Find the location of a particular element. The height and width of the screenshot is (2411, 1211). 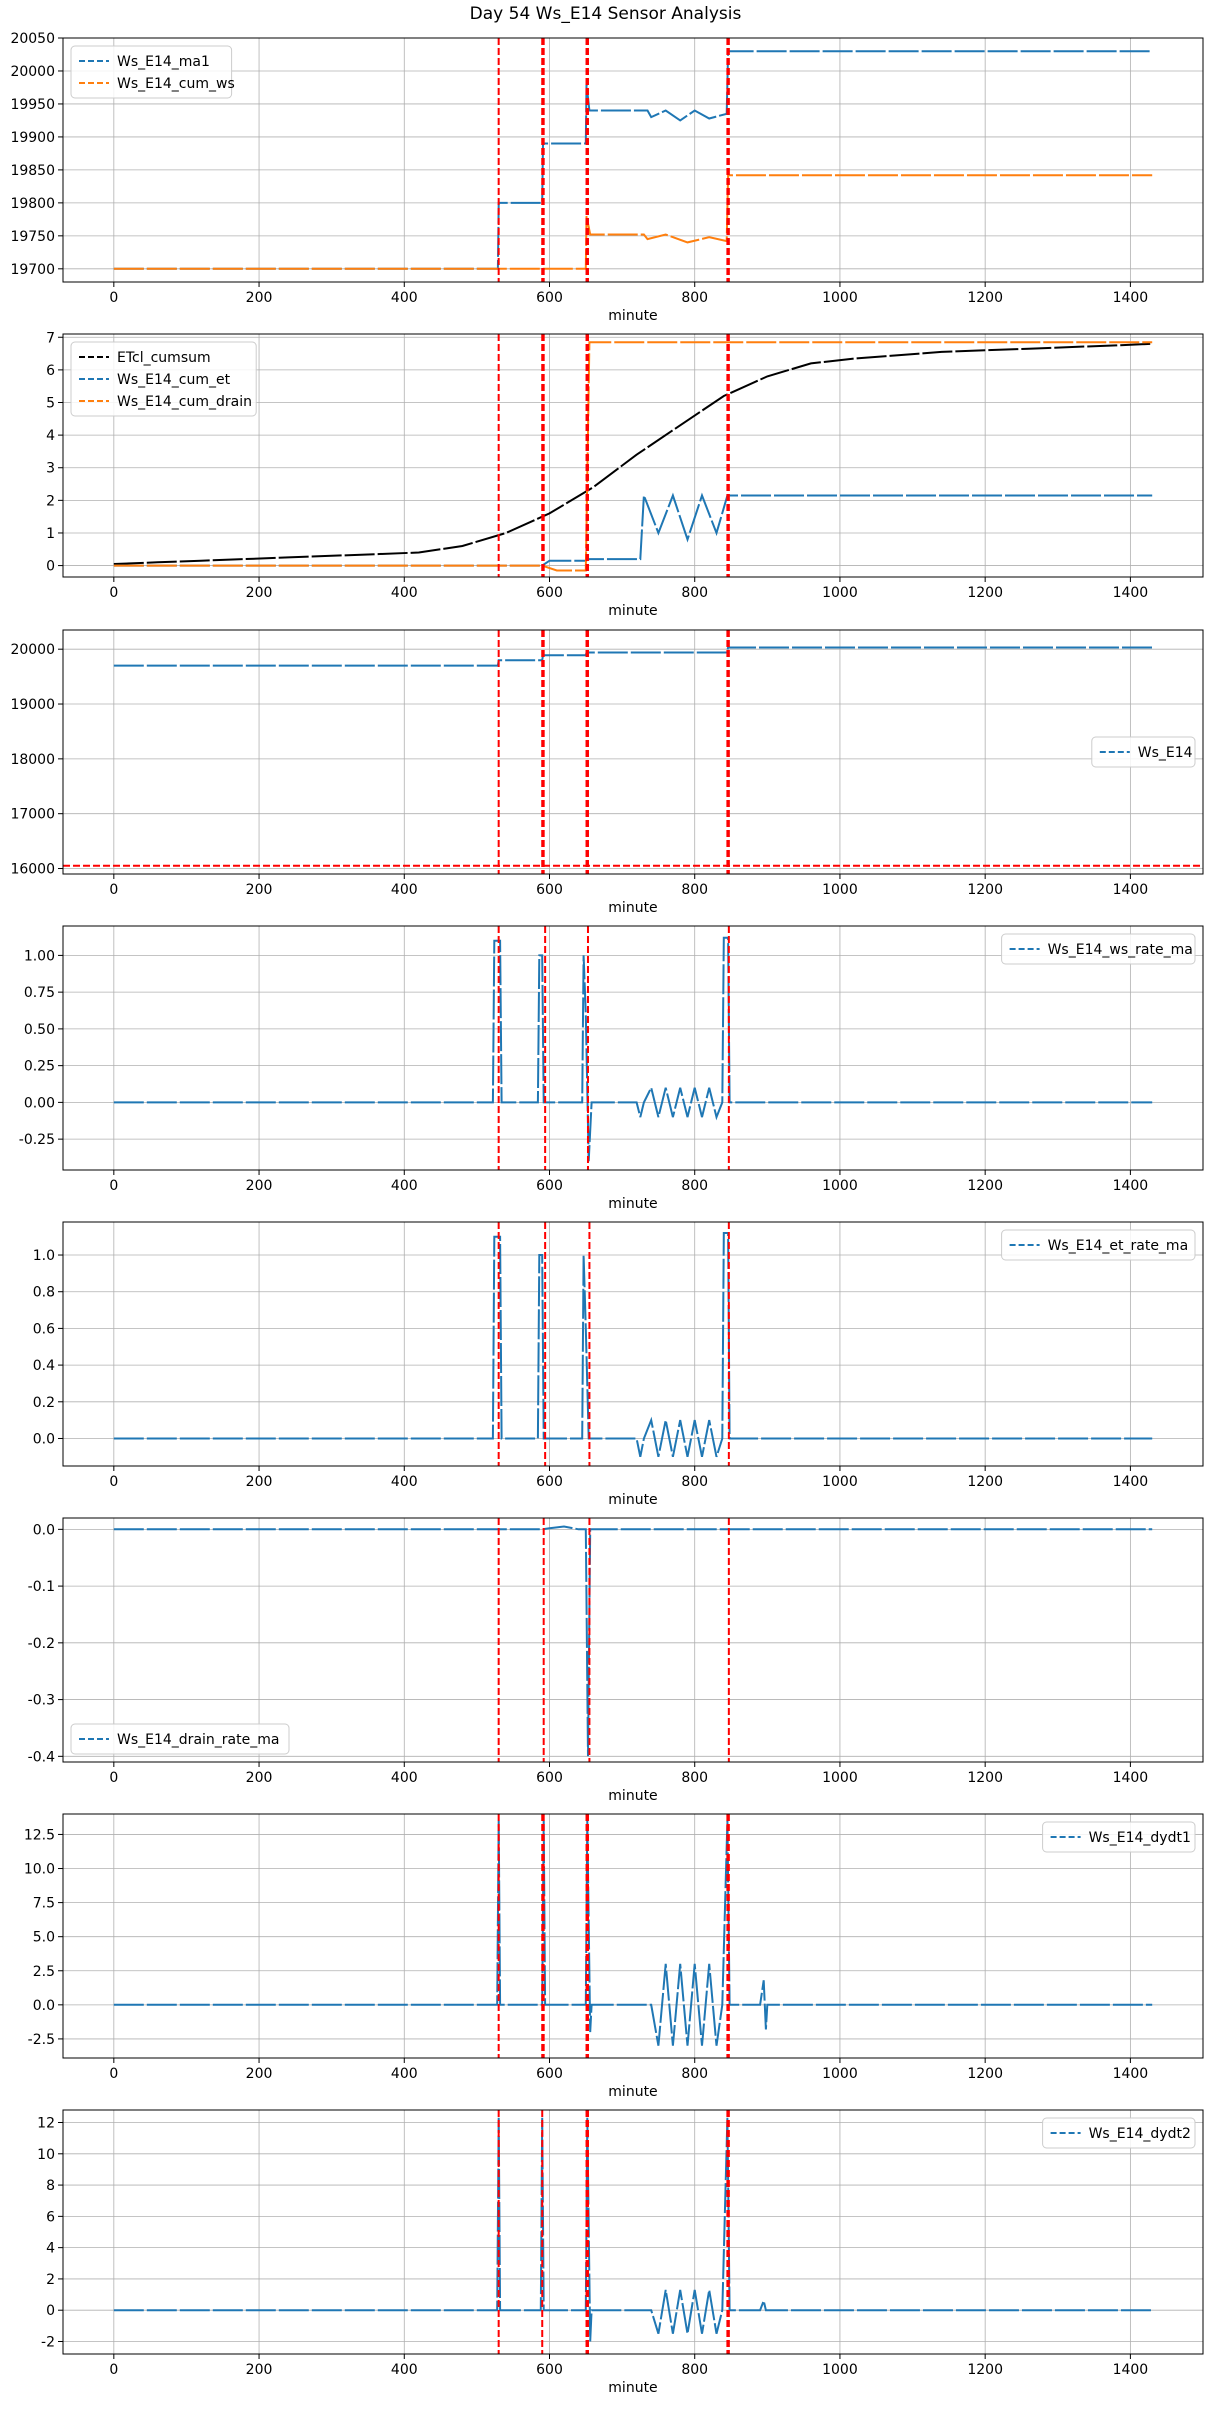

legend: Ws_E14_ws_rate_ma is located at coordinates (1098, 949).